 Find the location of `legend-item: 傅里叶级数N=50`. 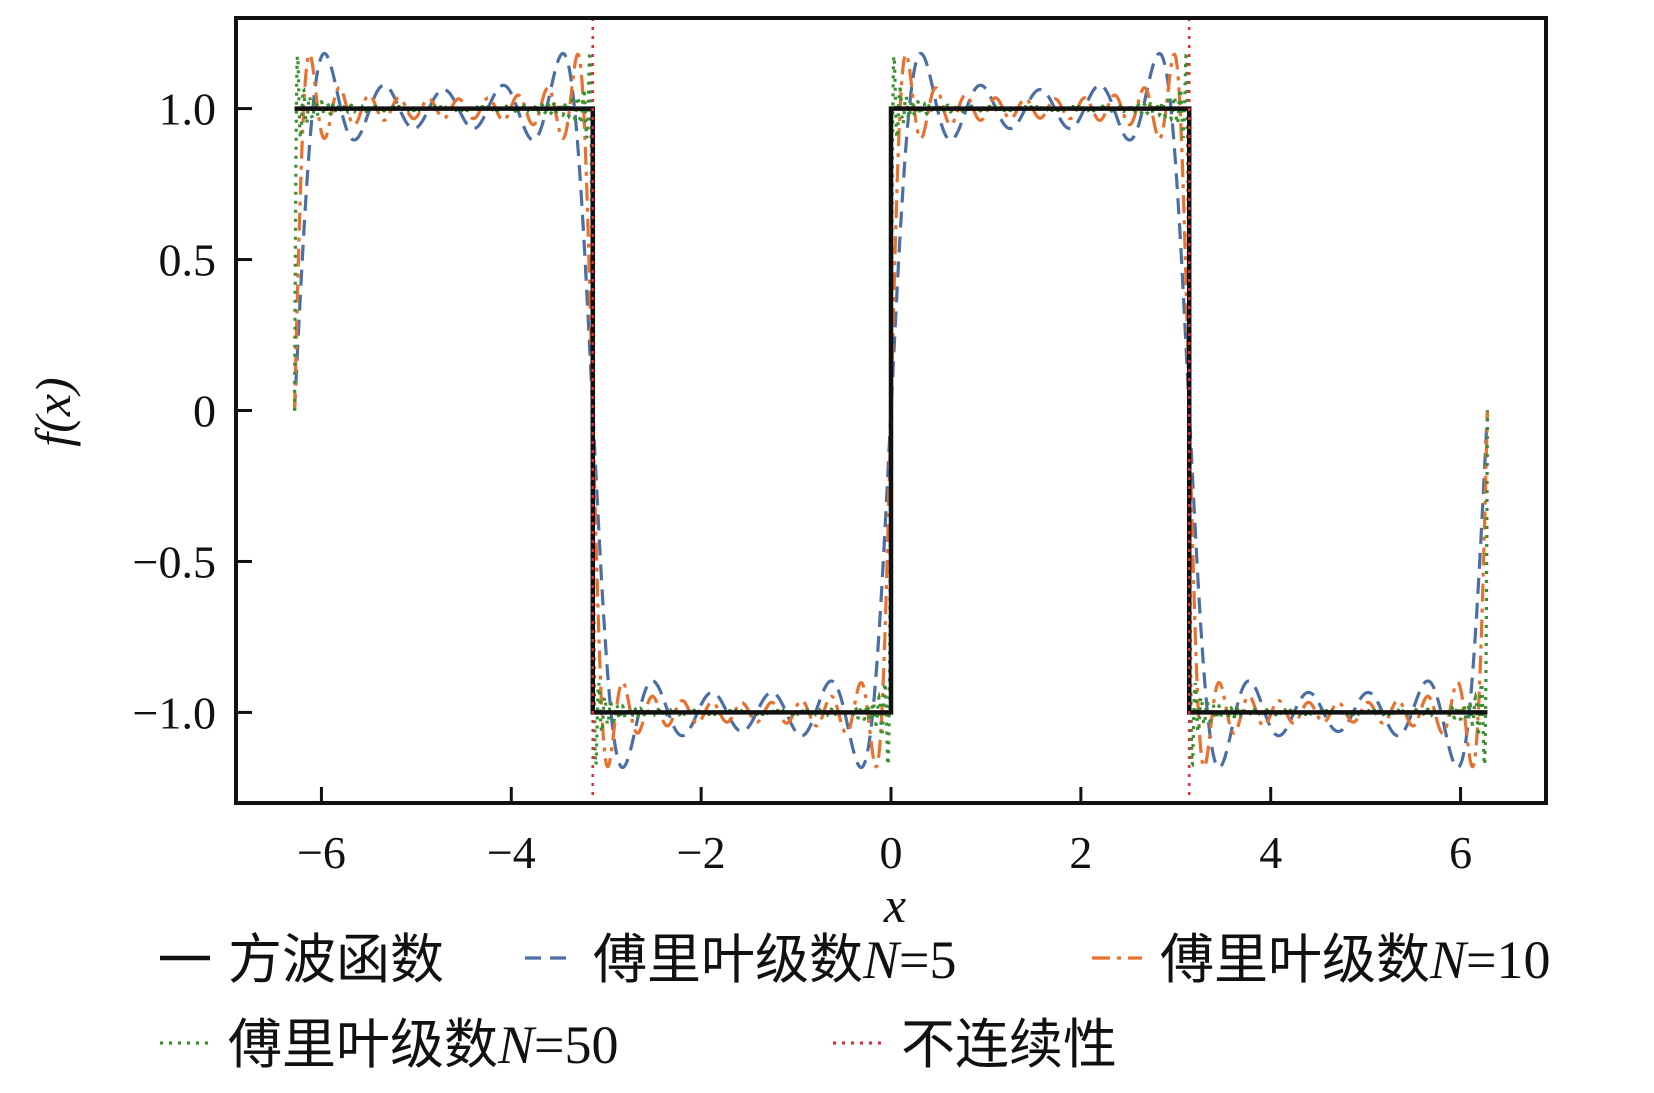

legend-item: 傅里叶级数N=50 is located at coordinates (389, 1045).